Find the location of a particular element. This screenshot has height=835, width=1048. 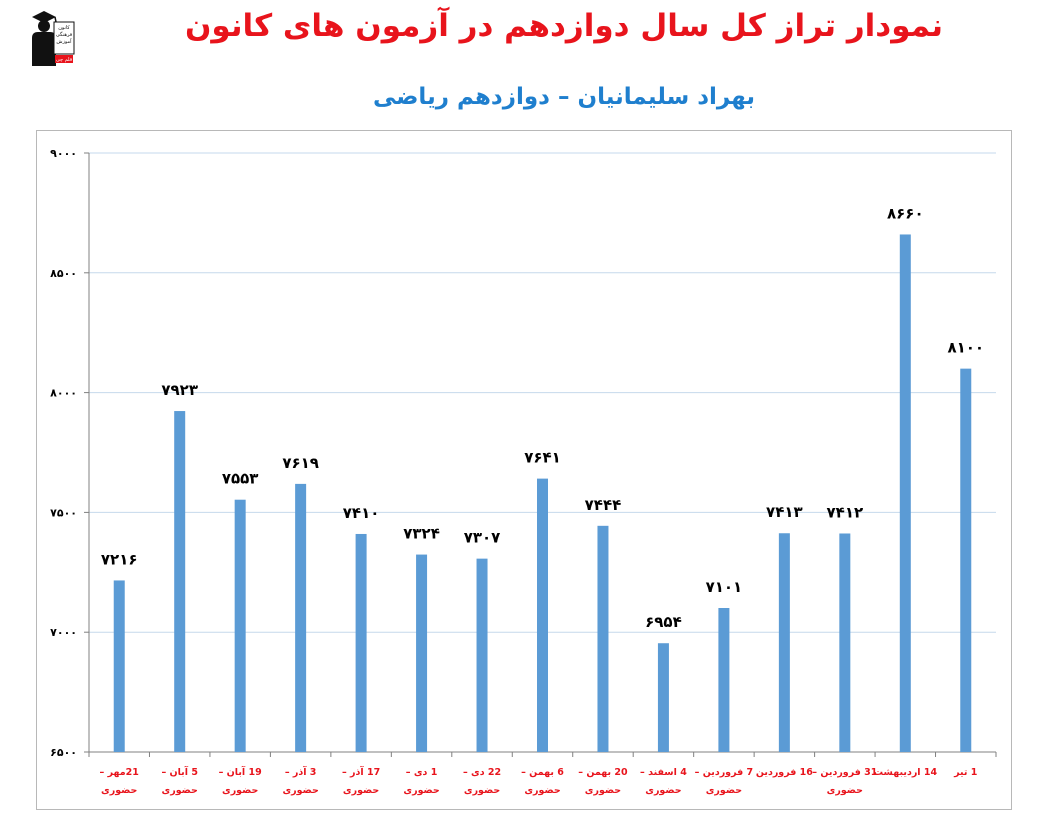

data-label: ۷۲۱۶ is located at coordinates (119, 559).